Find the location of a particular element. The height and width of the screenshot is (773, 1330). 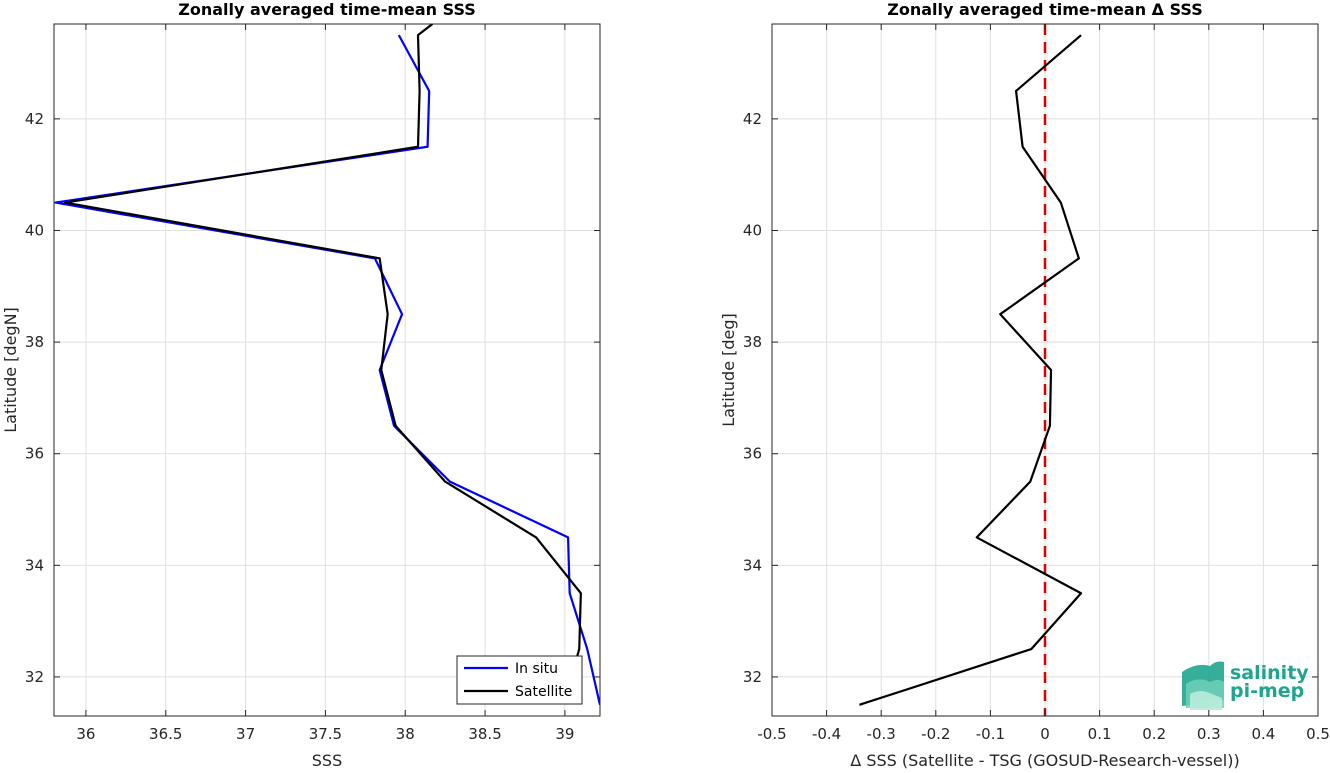

legend: In situ Satellite is located at coordinates (519, 680).